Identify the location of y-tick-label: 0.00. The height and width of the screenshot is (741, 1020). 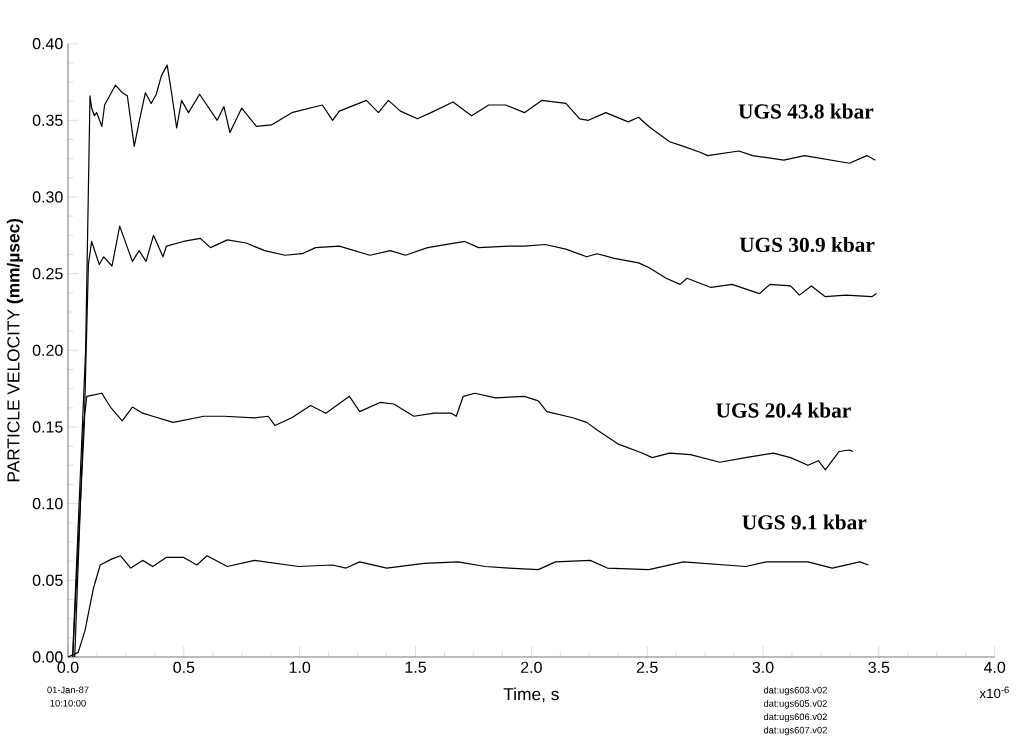
(47, 657).